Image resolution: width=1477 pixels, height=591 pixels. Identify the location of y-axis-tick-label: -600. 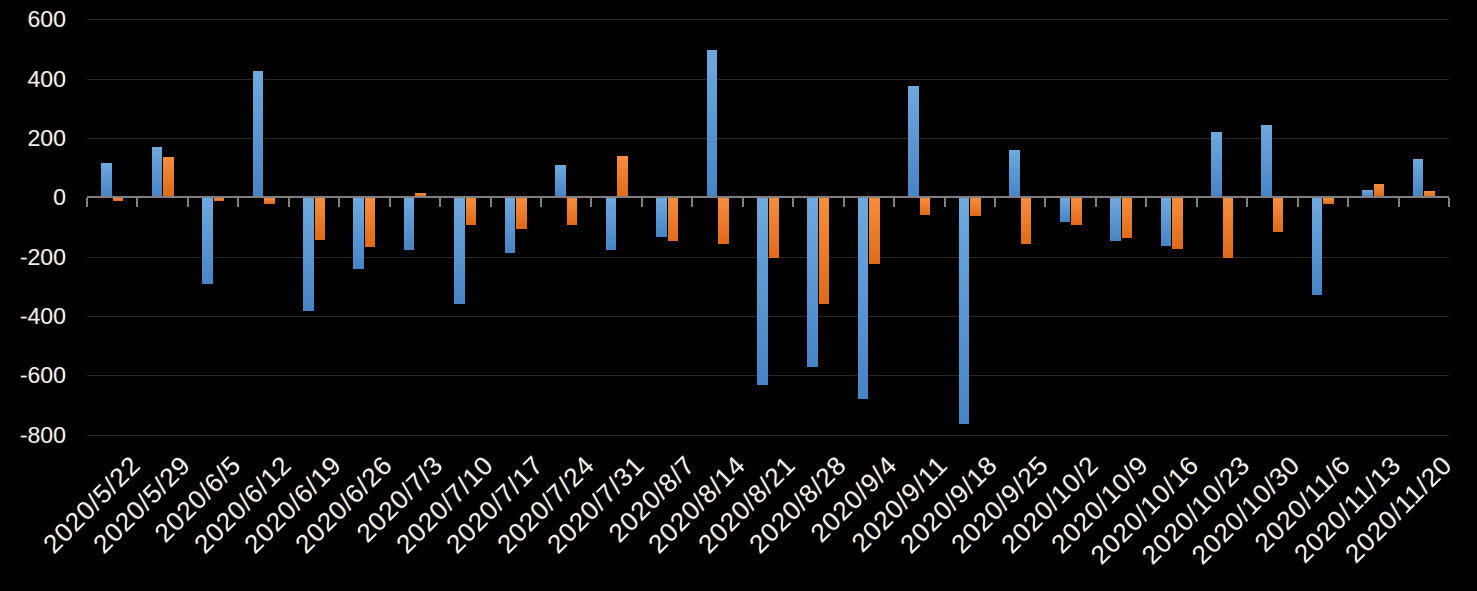
(42, 375).